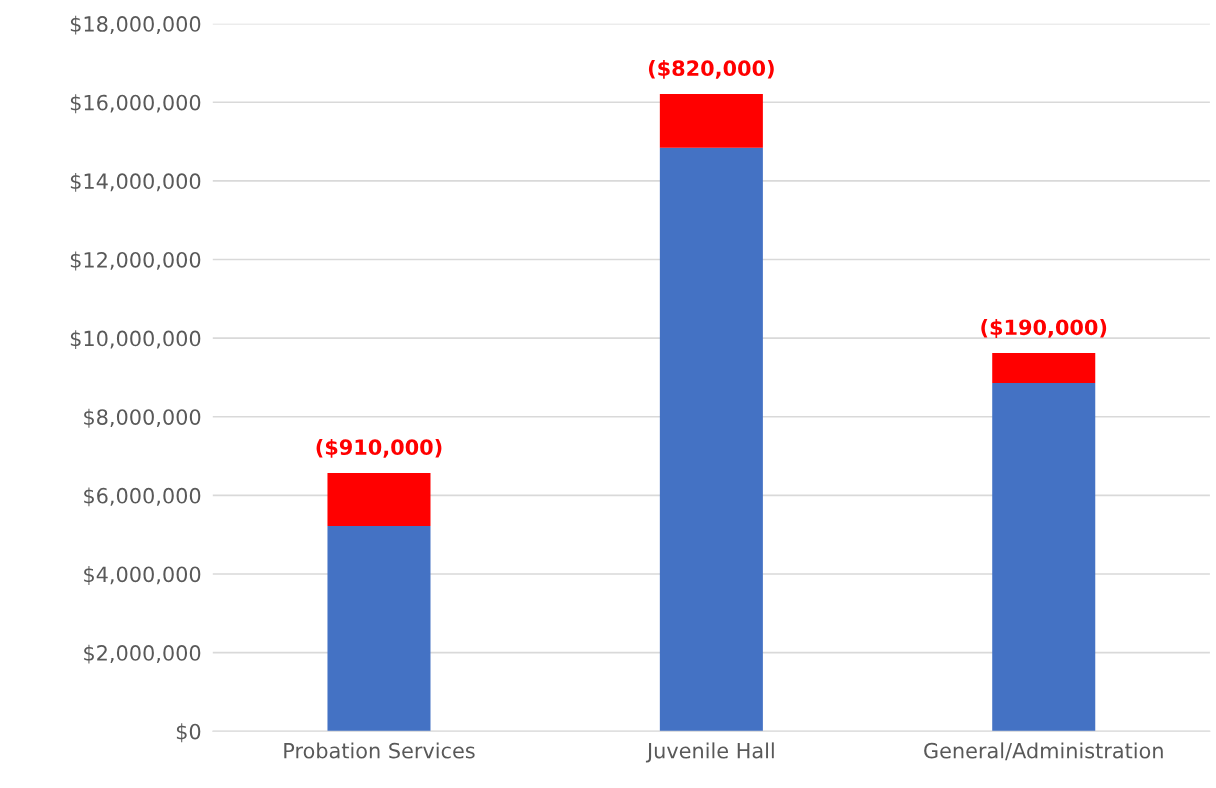  What do you see at coordinates (709, 752) in the screenshot?
I see `x-tick-label: Juvenile Hall` at bounding box center [709, 752].